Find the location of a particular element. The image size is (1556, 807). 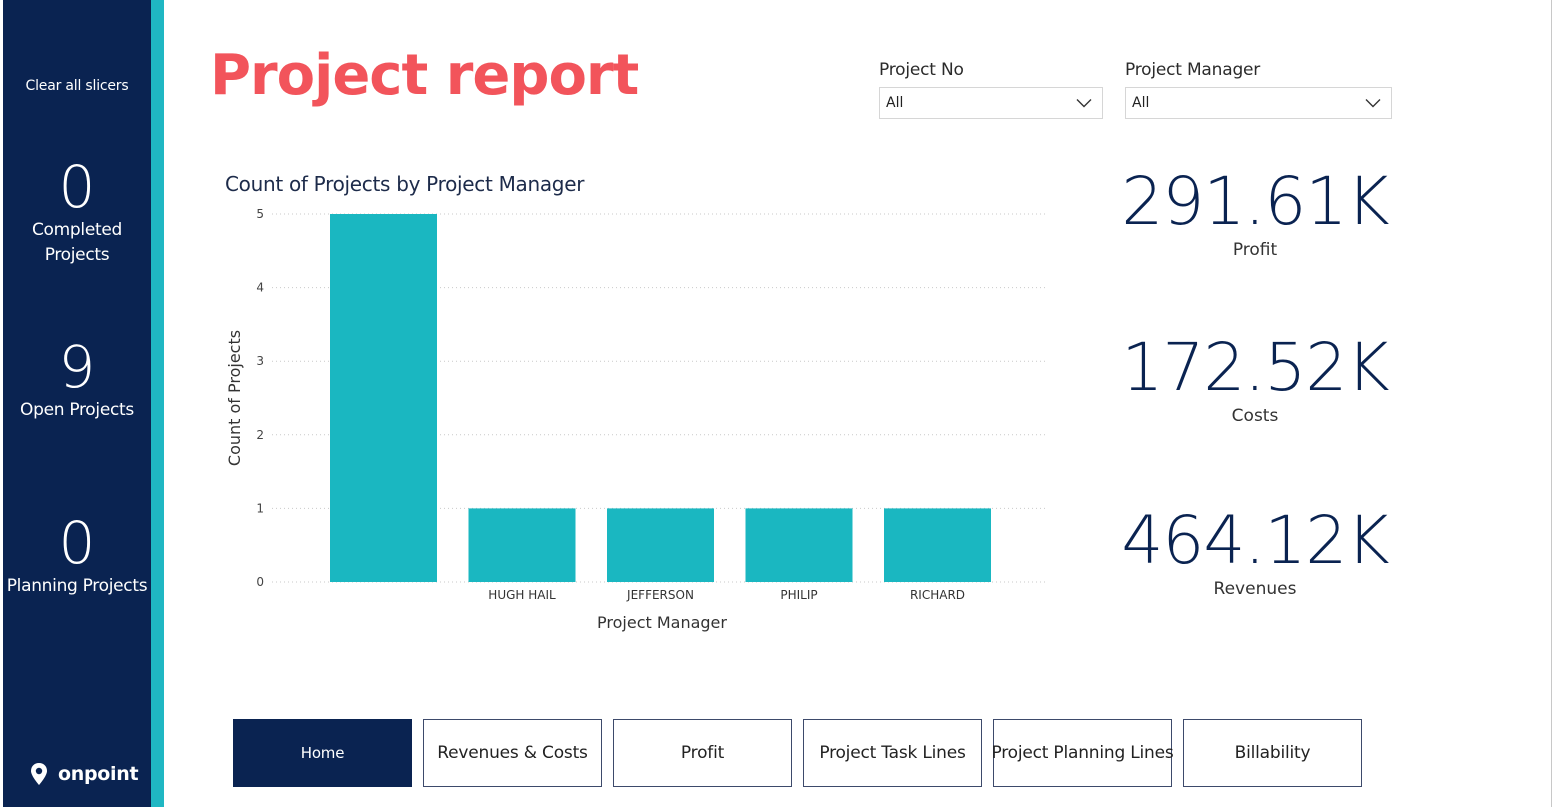

revenues-value: 464.12K is located at coordinates (1255, 540).